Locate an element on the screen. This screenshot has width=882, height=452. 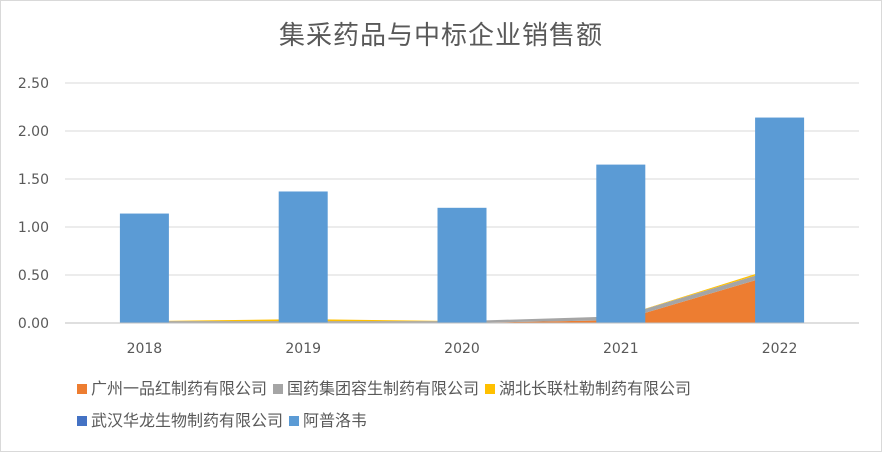
y-tick-label: 0.50 is located at coordinates (33, 276).